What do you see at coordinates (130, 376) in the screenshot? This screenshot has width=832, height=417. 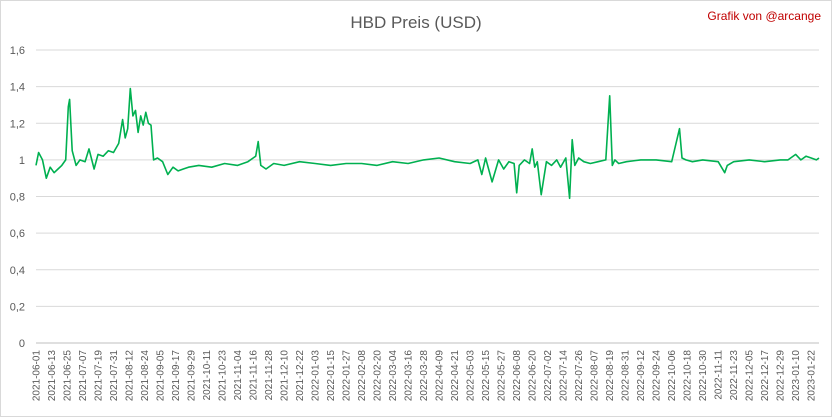 I see `x-tick-label: 2021-08-12` at bounding box center [130, 376].